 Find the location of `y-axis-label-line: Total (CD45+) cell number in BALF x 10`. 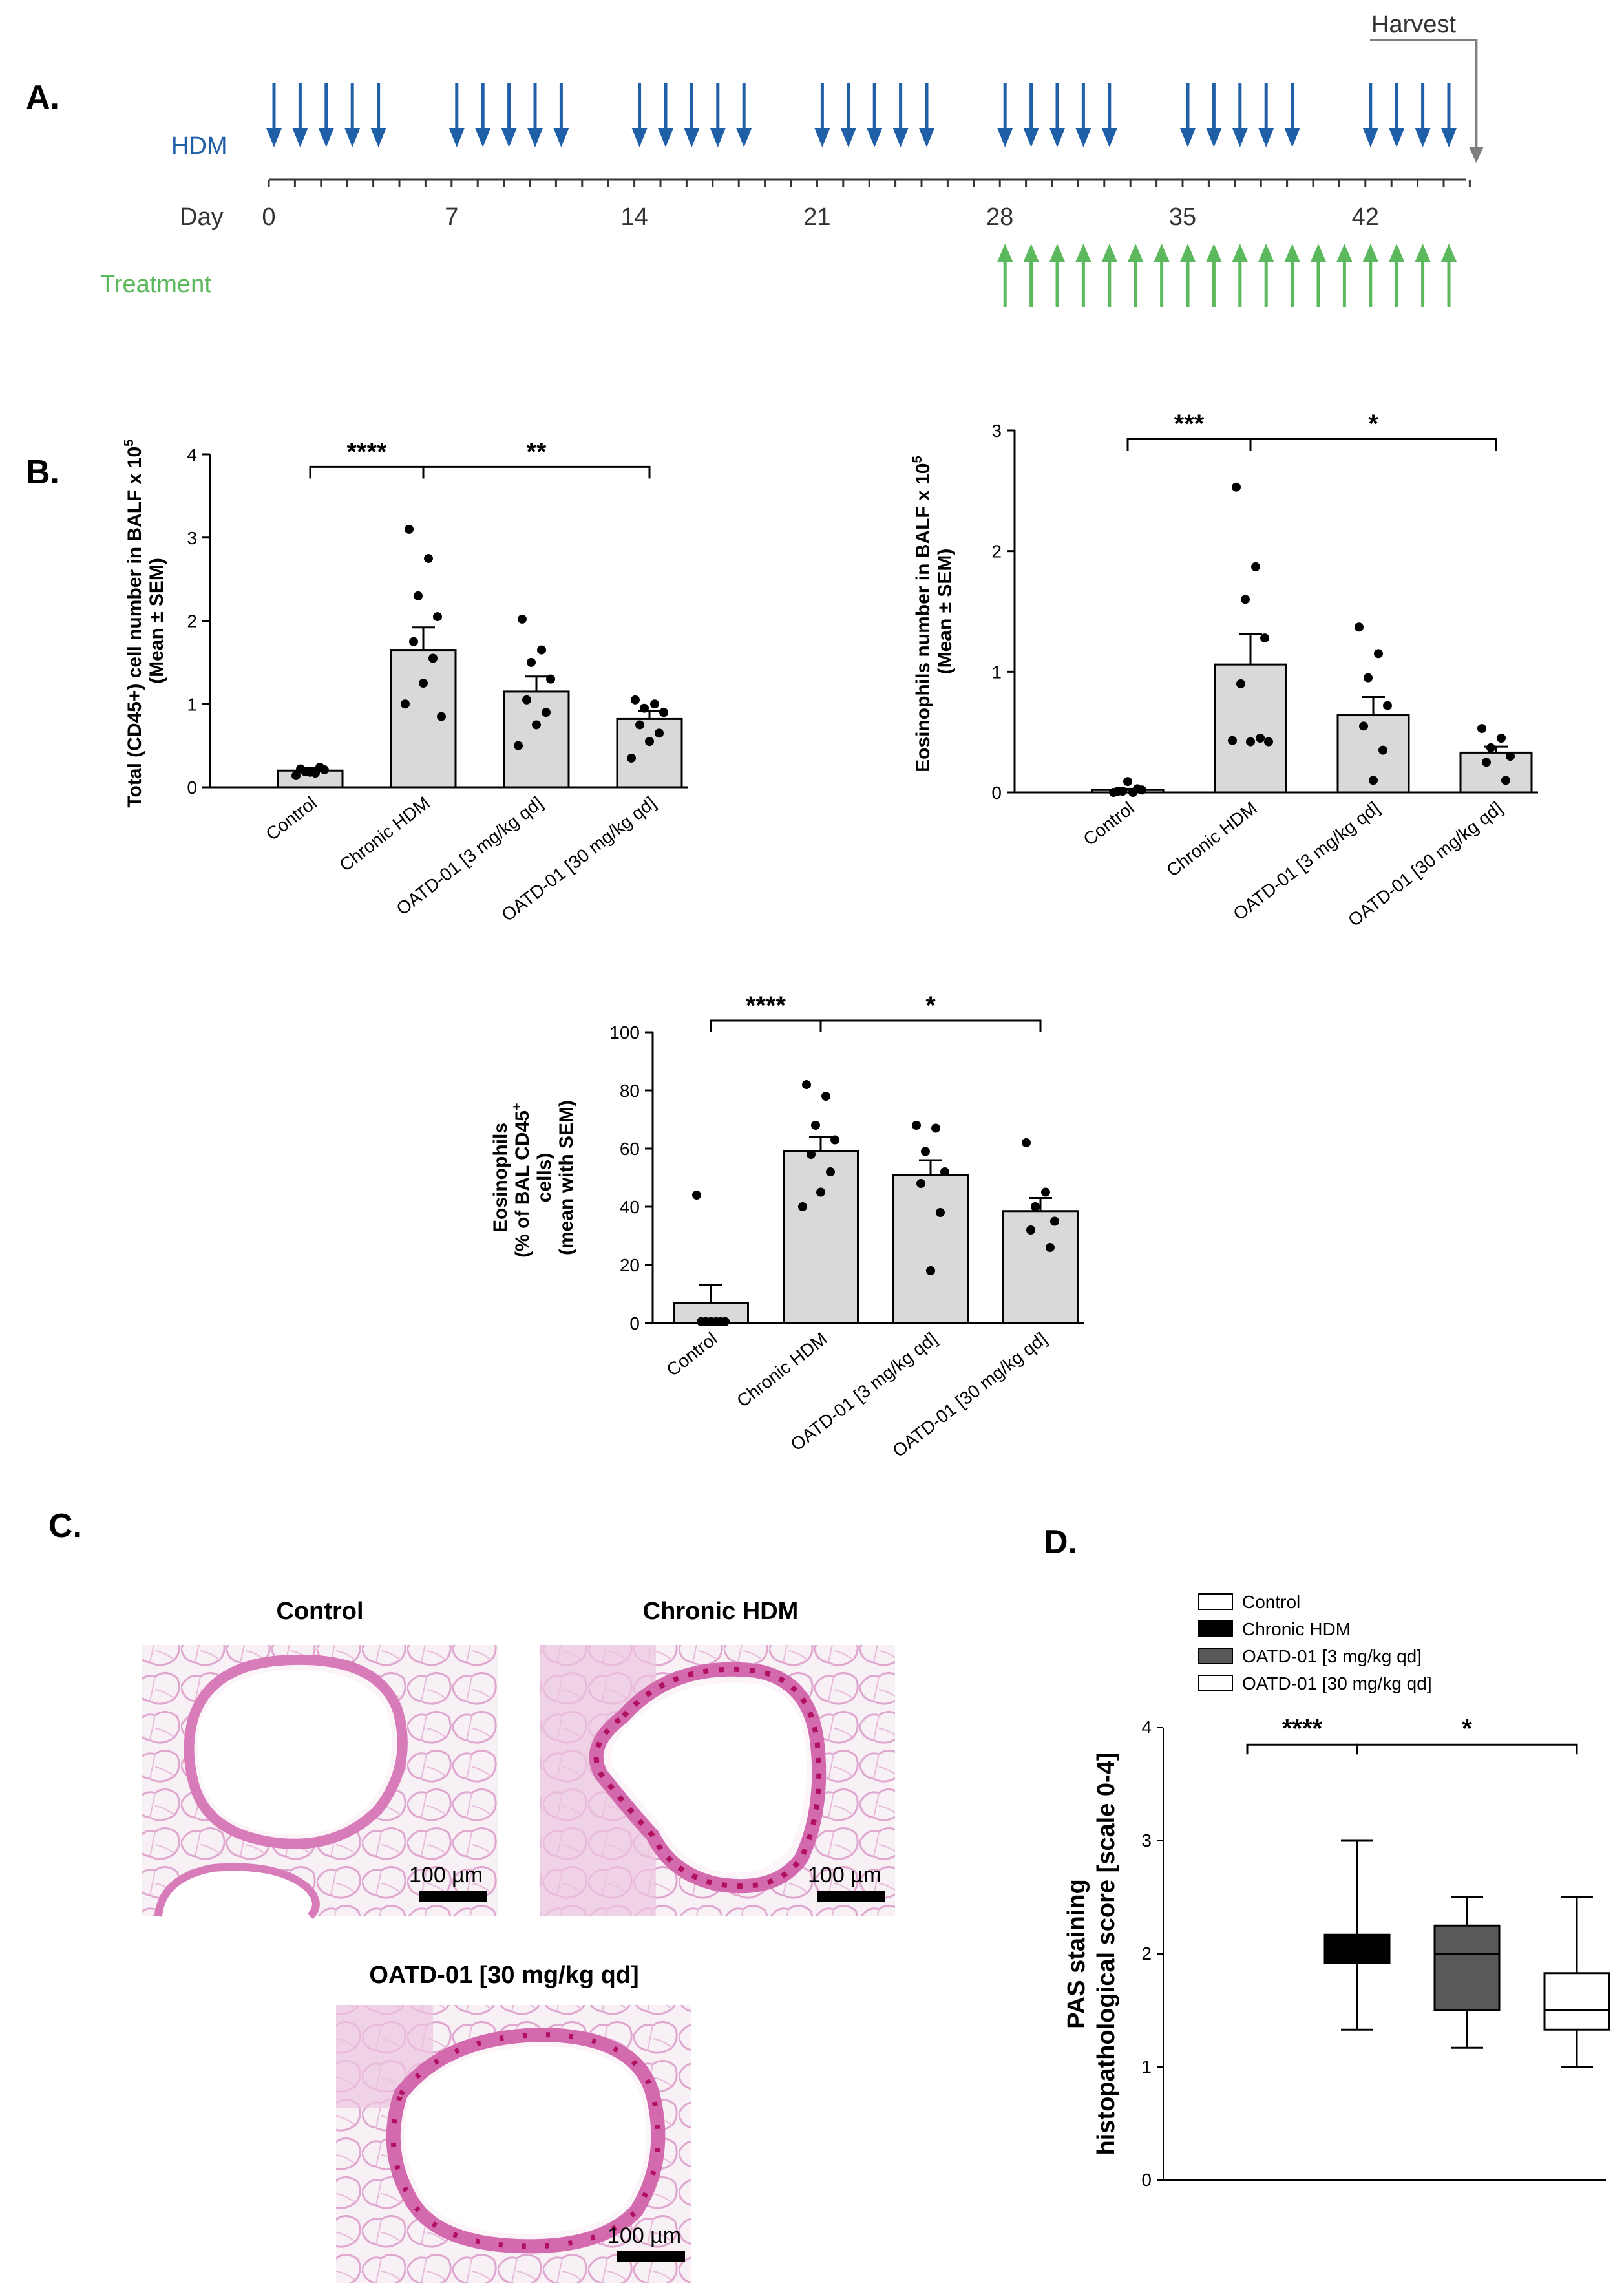

y-axis-label-line: Total (CD45+) cell number in BALF x 10 is located at coordinates (134, 627).